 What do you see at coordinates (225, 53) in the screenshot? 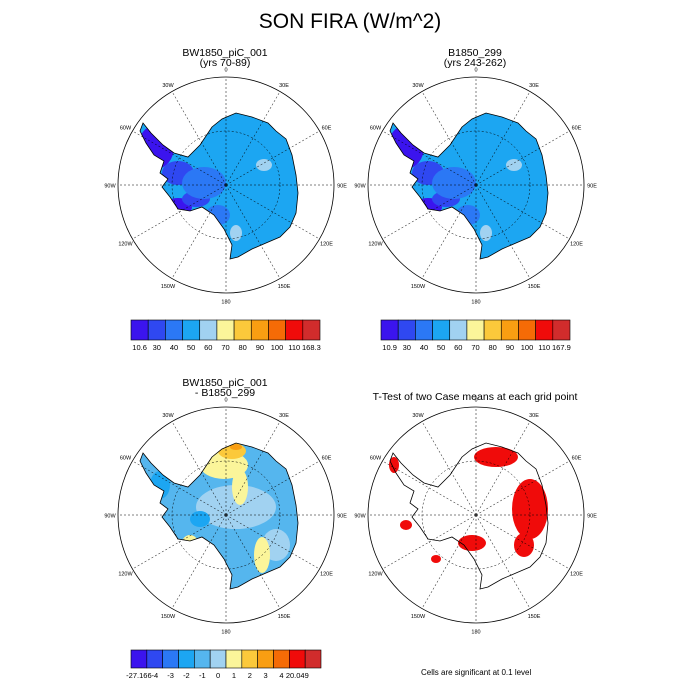
I see `panel-1-title-line1: BW1850_piC_001` at bounding box center [225, 53].